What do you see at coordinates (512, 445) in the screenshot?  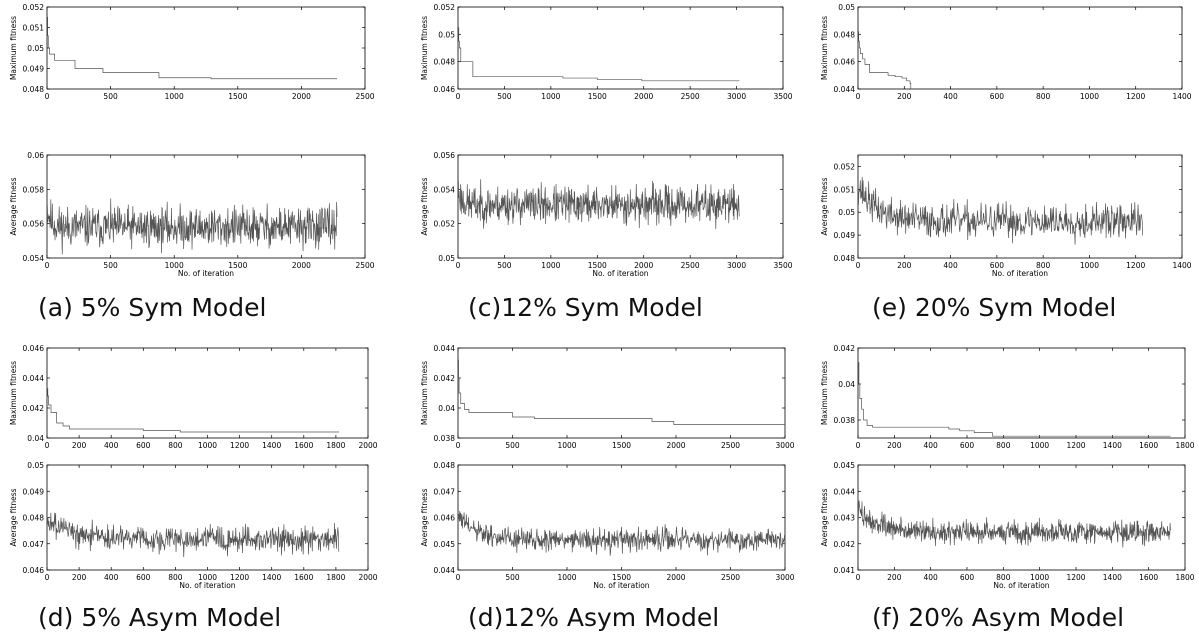 I see `x-tick-label: 500` at bounding box center [512, 445].